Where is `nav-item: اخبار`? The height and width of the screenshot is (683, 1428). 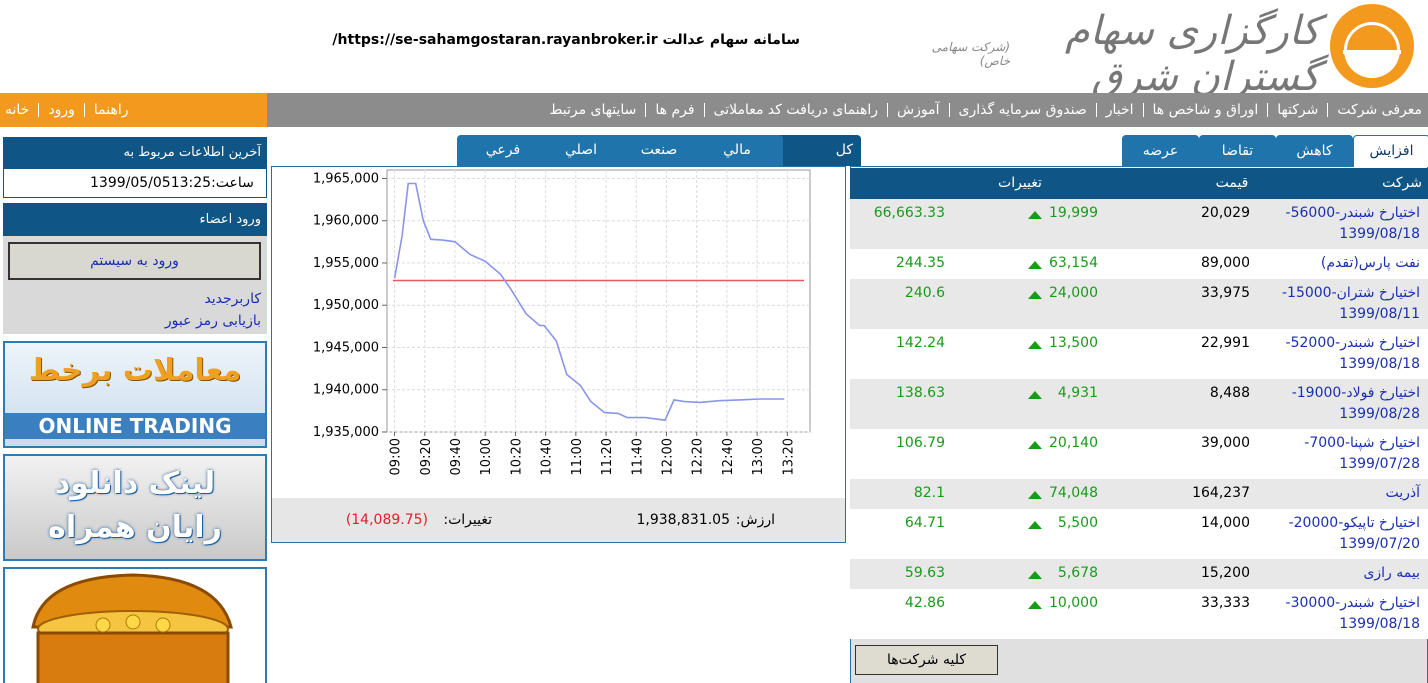
nav-item: اخبار is located at coordinates (1119, 110).